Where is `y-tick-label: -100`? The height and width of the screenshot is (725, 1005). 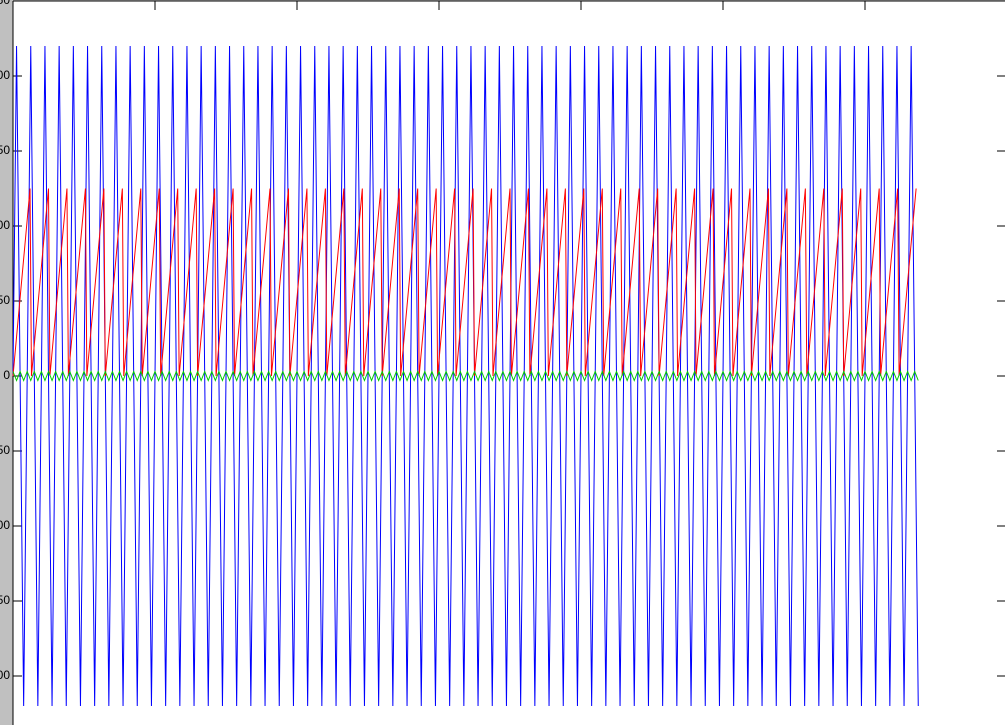
y-tick-label: -100 is located at coordinates (5, 525).